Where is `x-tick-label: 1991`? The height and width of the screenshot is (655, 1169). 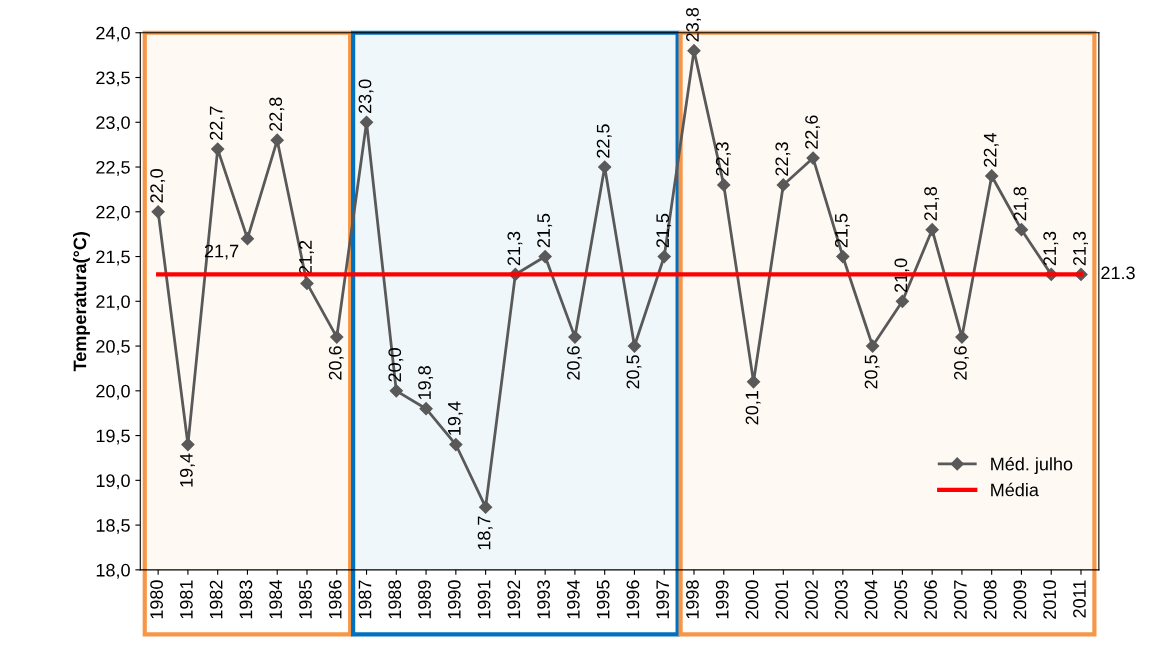 x-tick-label: 1991 is located at coordinates (484, 599).